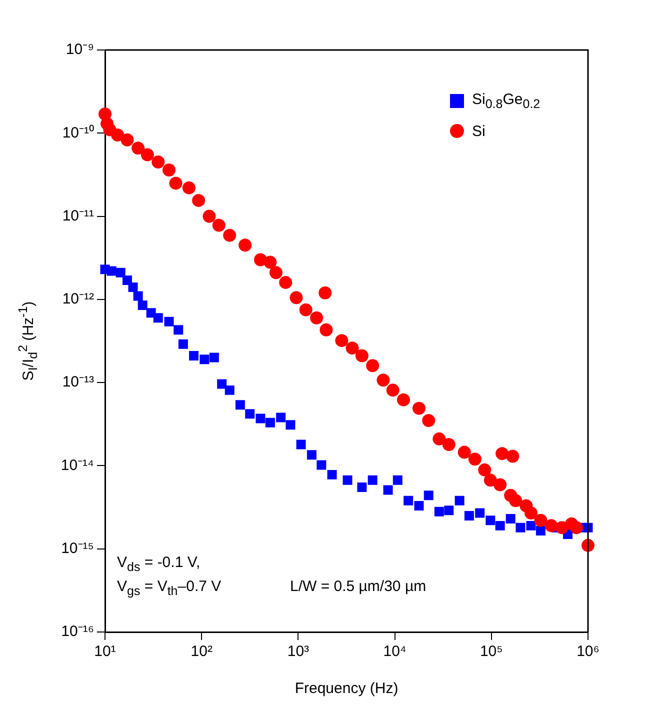  What do you see at coordinates (201, 651) in the screenshot?
I see `x-tick-label: 10²` at bounding box center [201, 651].